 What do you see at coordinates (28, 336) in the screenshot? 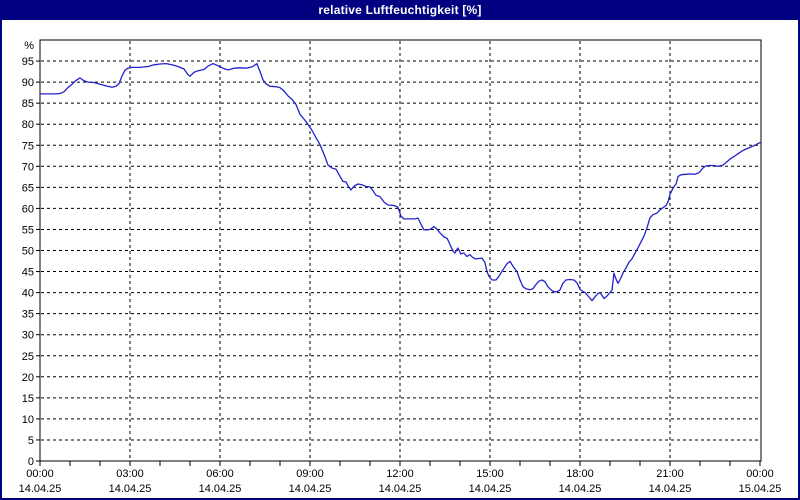
I see `y-tick-label: 30` at bounding box center [28, 336].